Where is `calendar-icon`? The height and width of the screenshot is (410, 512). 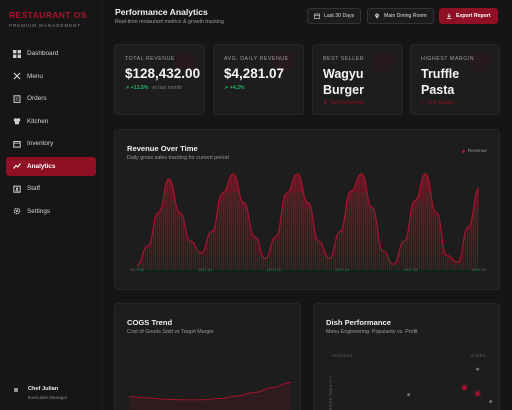
calendar-icon is located at coordinates (317, 16).